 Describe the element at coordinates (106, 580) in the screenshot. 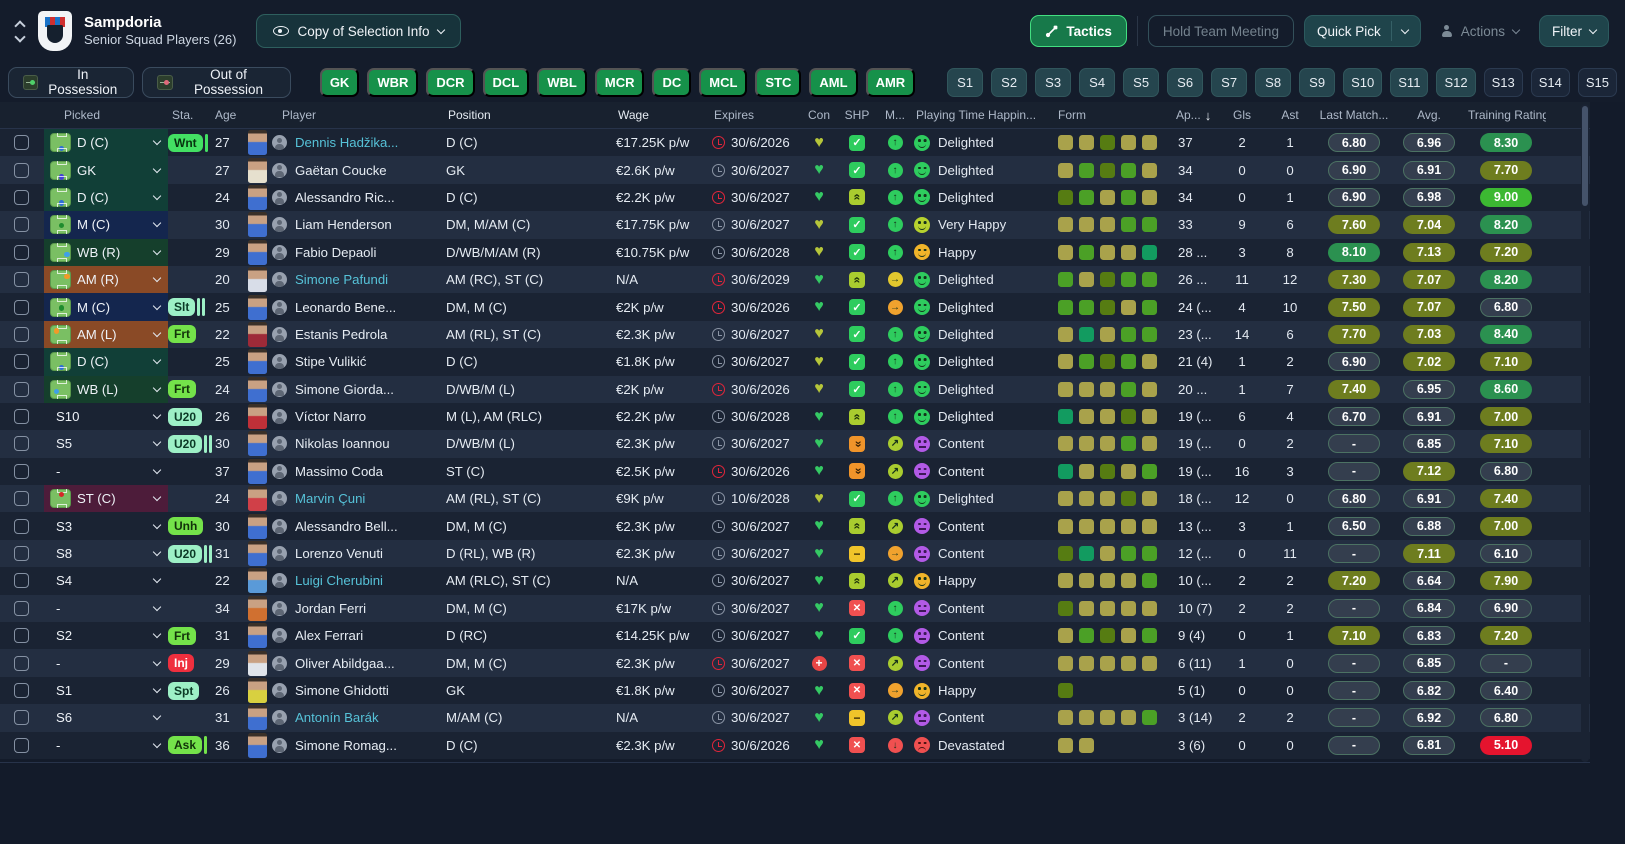

I see `picked-position-dropdown: S4` at that location.